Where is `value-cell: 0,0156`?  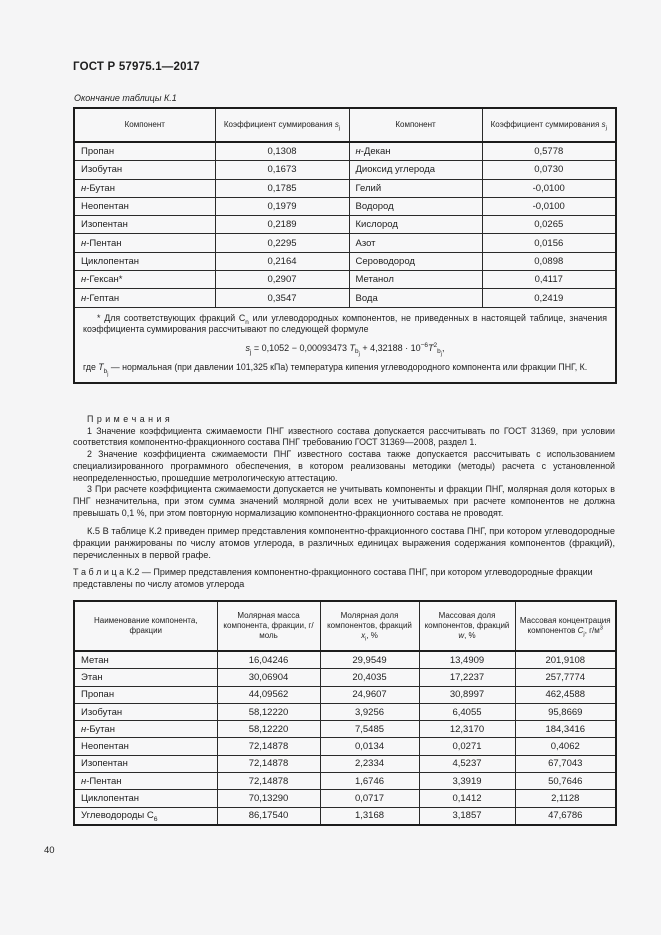 value-cell: 0,0156 is located at coordinates (549, 243).